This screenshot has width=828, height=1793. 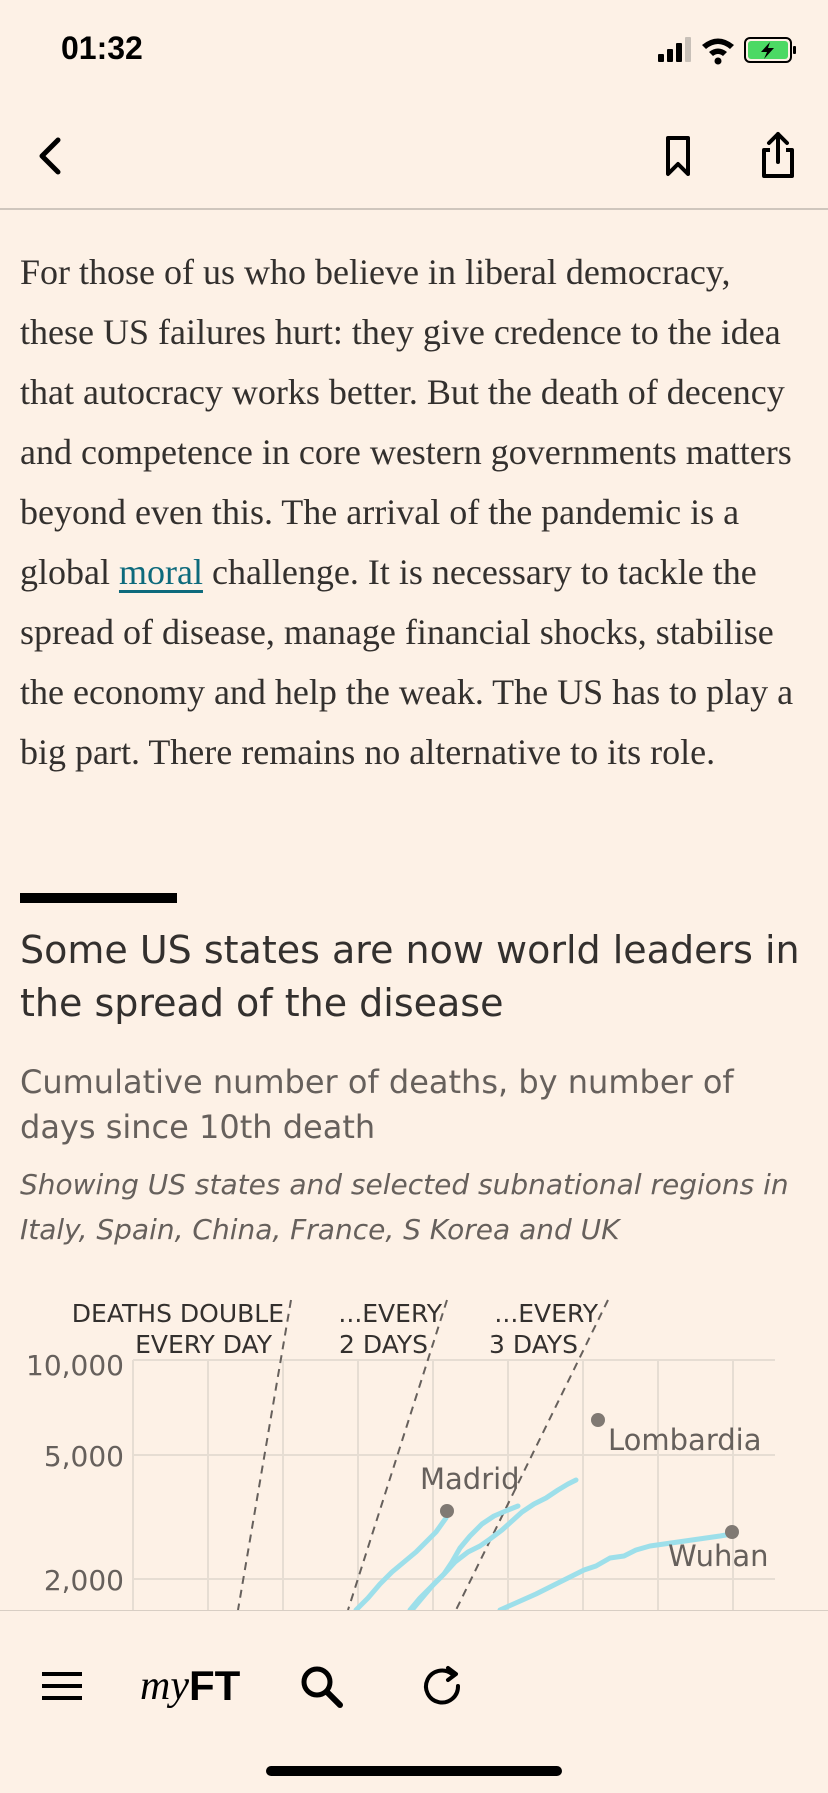 I want to click on series-line-madrid, so click(x=401, y=1562).